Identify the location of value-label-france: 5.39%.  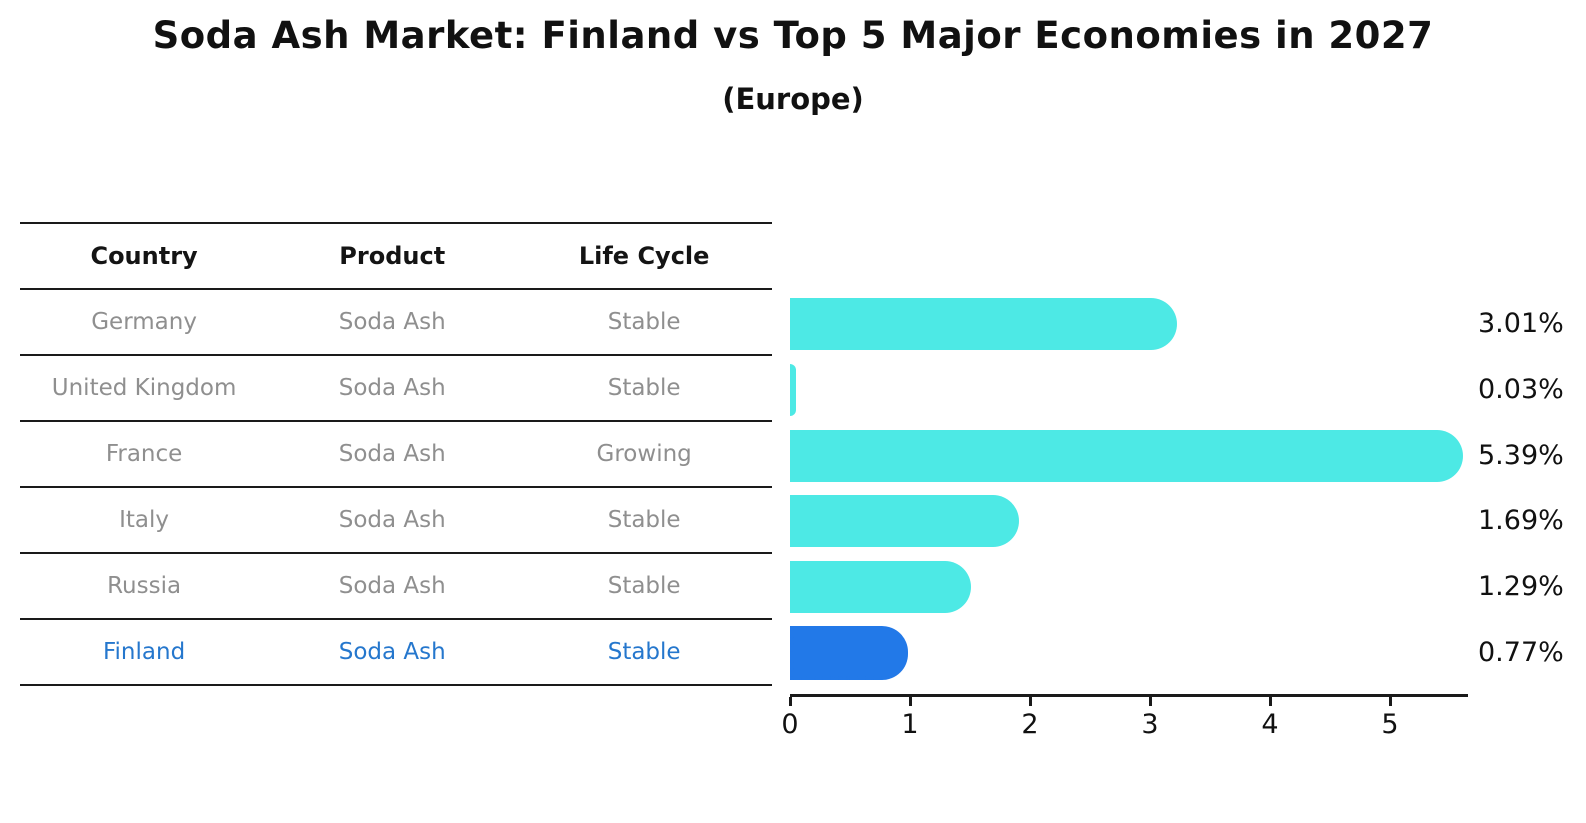
(1521, 455).